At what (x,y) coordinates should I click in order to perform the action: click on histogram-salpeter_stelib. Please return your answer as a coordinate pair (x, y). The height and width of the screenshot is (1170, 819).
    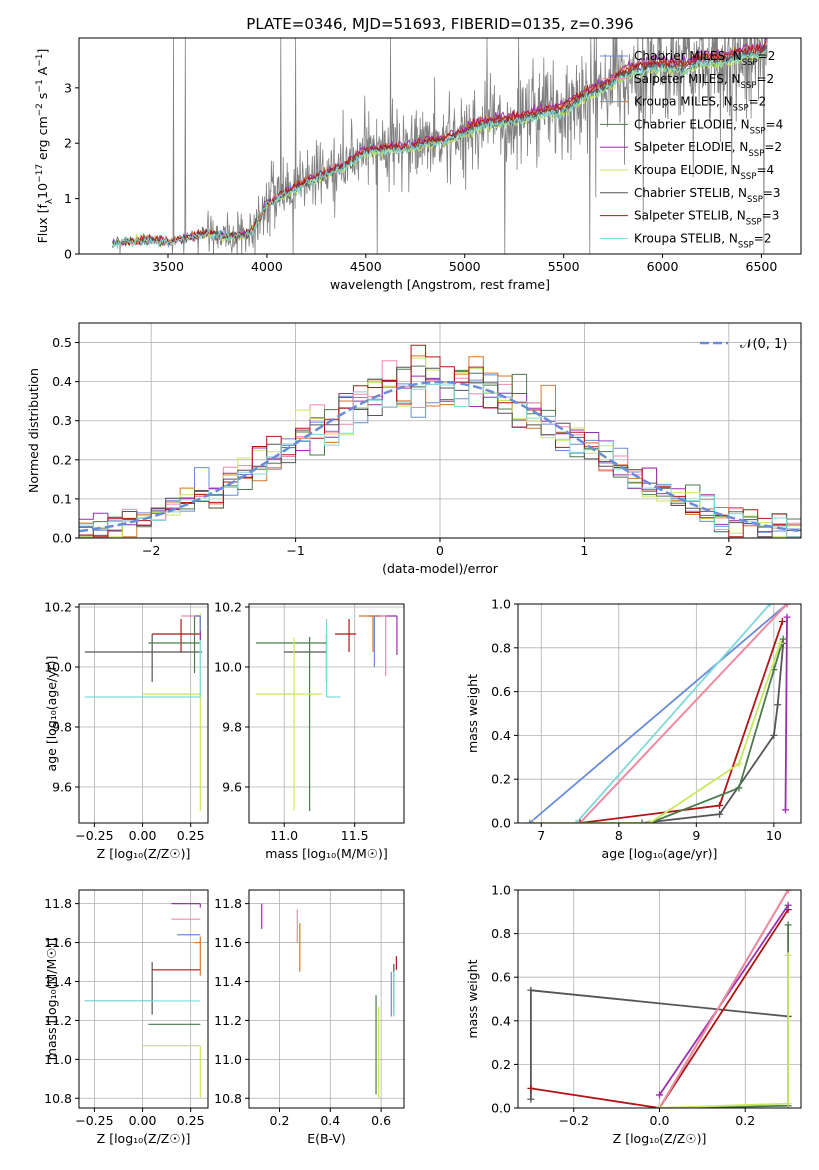
    Looking at the image, I should click on (440, 441).